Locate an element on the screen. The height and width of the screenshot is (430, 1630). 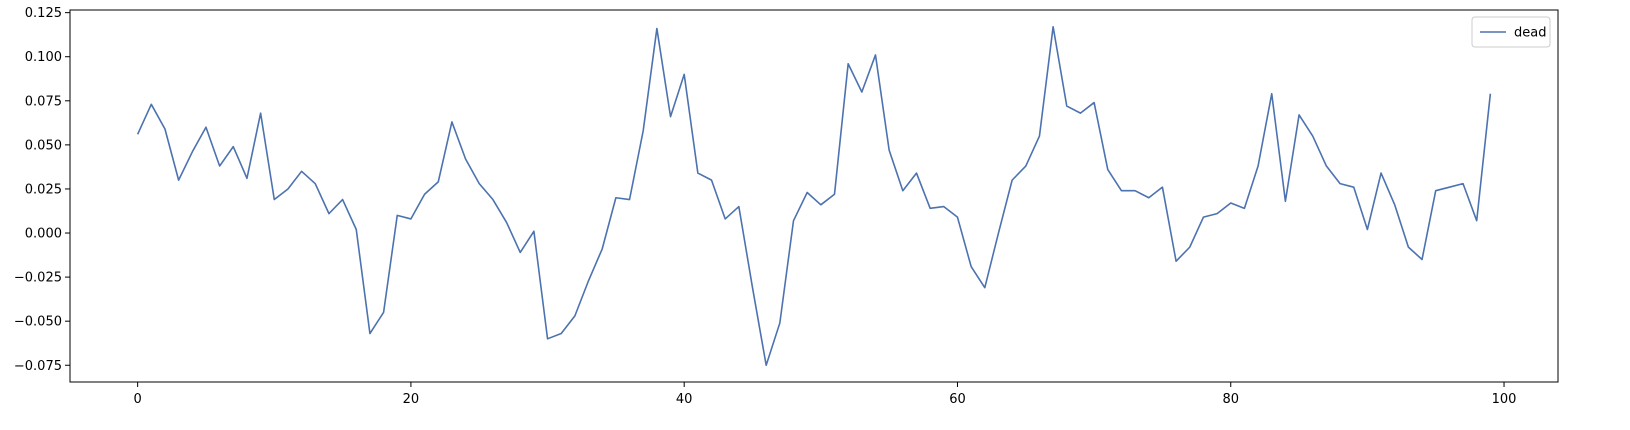
y-tick-label: 0.100 is located at coordinates (43, 57).